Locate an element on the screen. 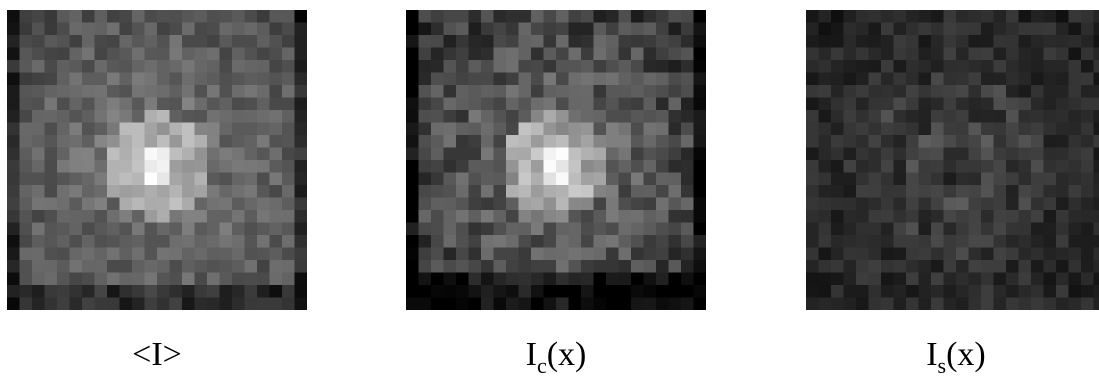 The image size is (1099, 378). caption-coherent-intensity: Ic(x) is located at coordinates (556, 356).